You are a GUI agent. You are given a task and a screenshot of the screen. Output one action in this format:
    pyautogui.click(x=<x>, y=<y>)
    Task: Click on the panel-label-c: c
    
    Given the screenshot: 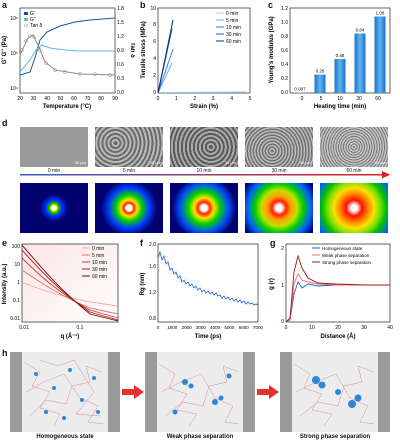 What is the action you would take?
    pyautogui.click(x=271, y=5)
    